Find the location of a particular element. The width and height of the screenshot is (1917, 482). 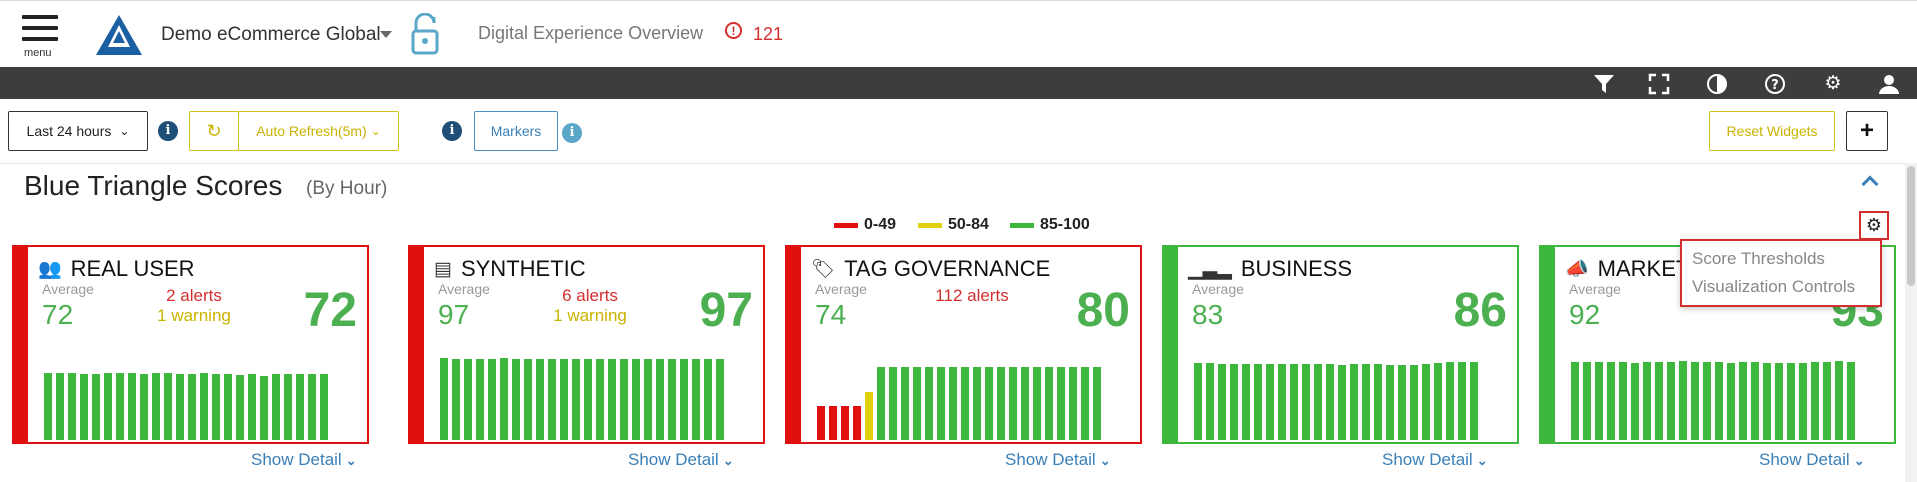

logo-icon is located at coordinates (119, 37).